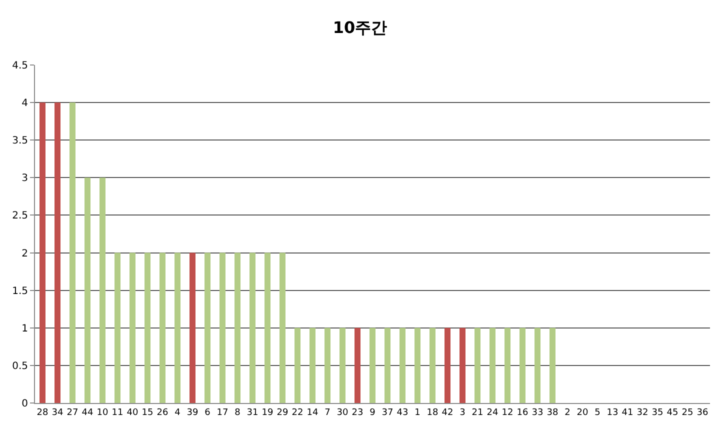  I want to click on x-tick-label: 29, so click(282, 413).